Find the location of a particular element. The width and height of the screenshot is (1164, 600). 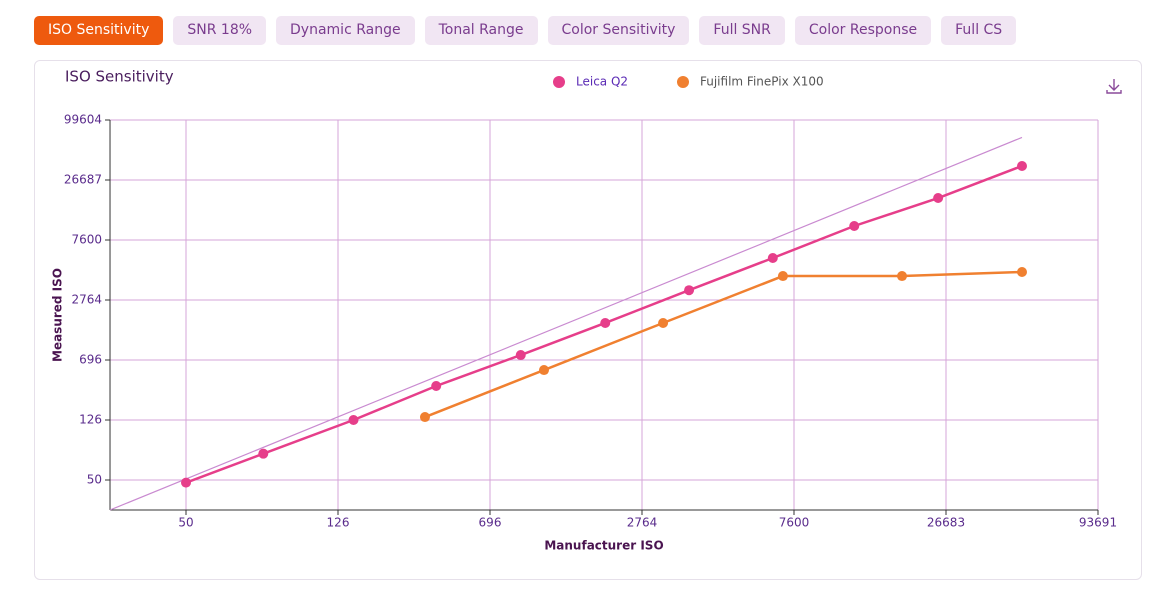

tab: Color Sensitivity is located at coordinates (618, 30).